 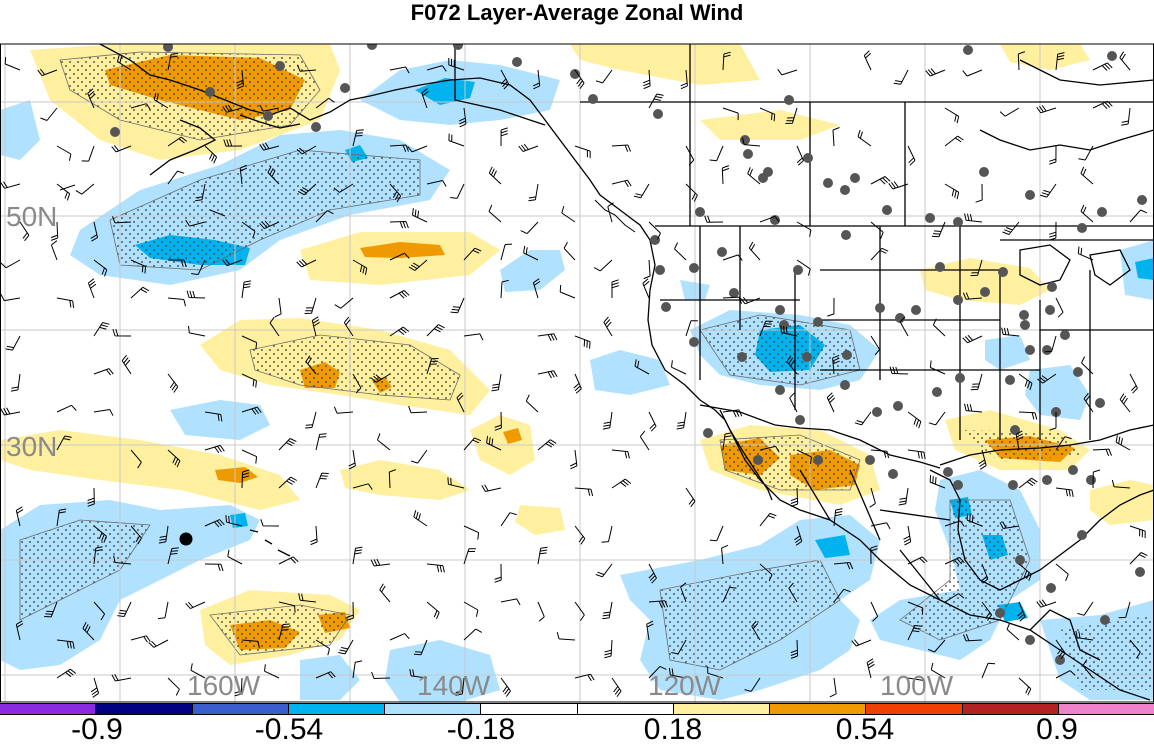 I want to click on legend-label: 0.18, so click(x=673, y=729).